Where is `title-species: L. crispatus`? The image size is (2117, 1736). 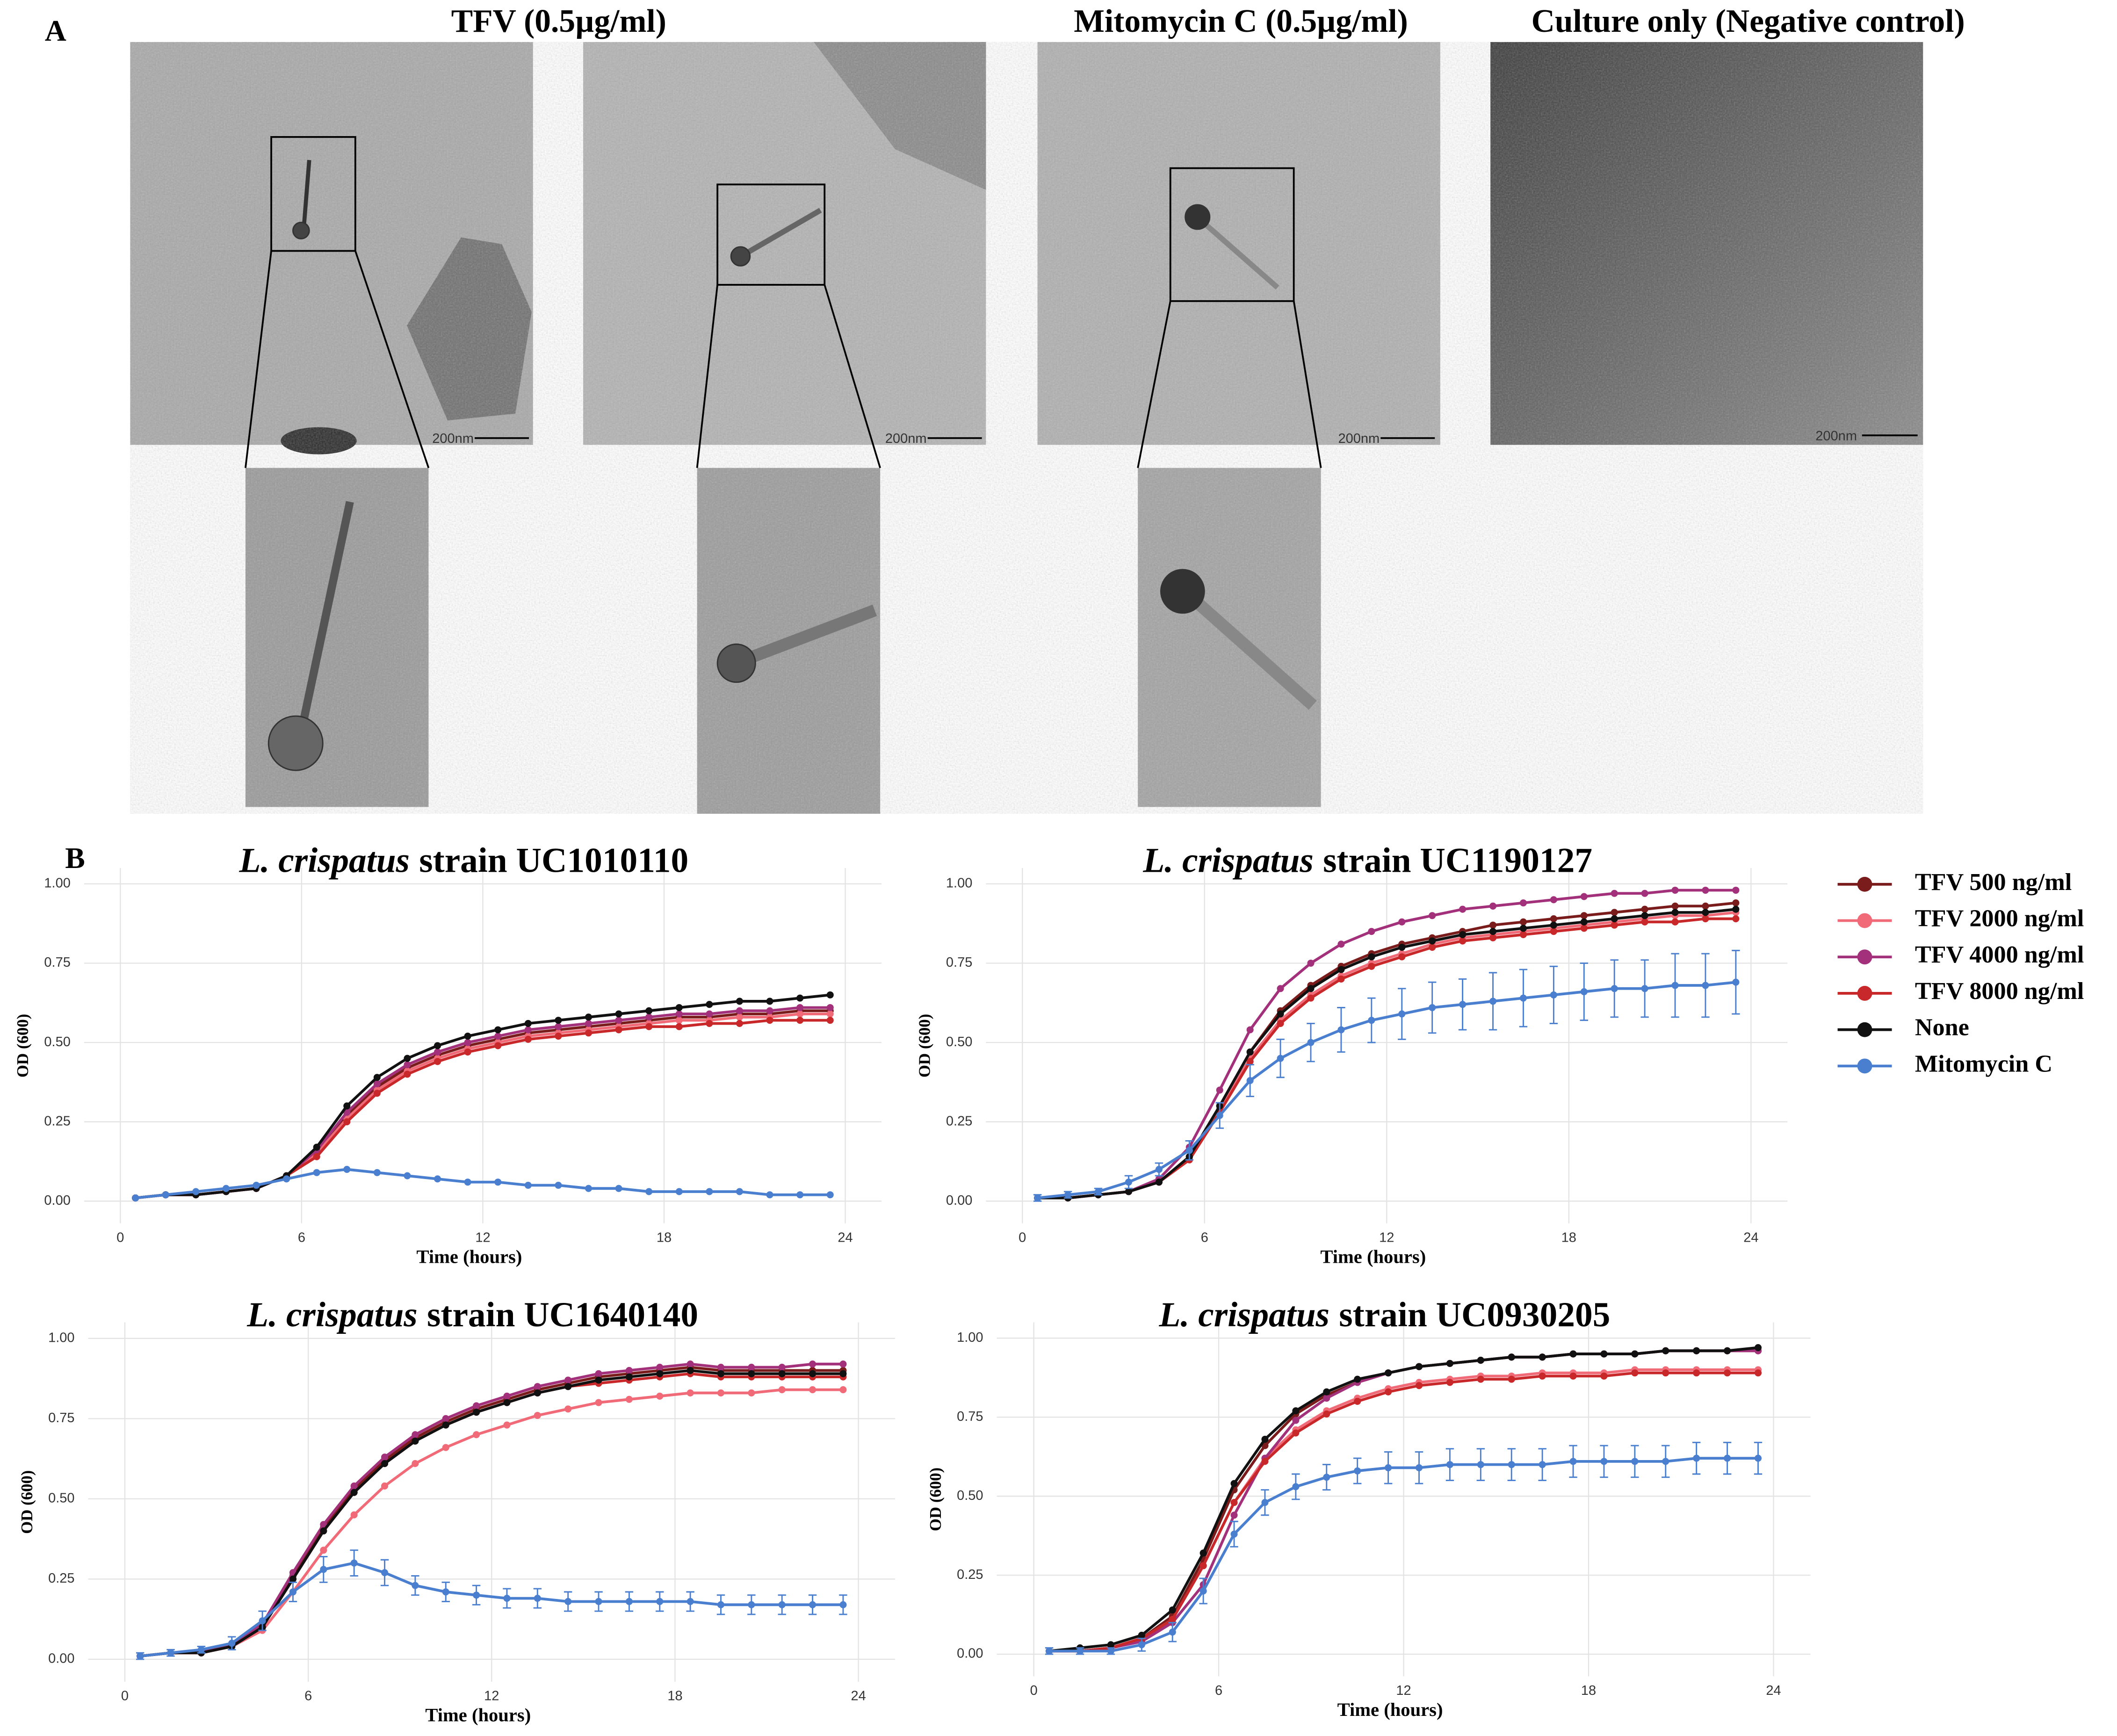
title-species: L. crispatus is located at coordinates (1227, 860).